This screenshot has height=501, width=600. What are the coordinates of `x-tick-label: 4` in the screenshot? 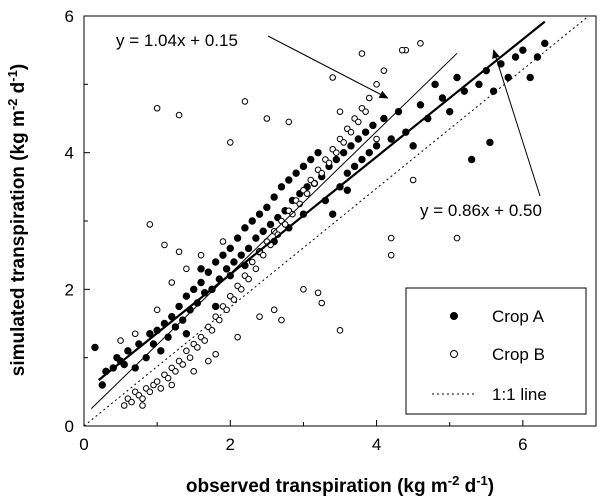 It's located at (376, 444).